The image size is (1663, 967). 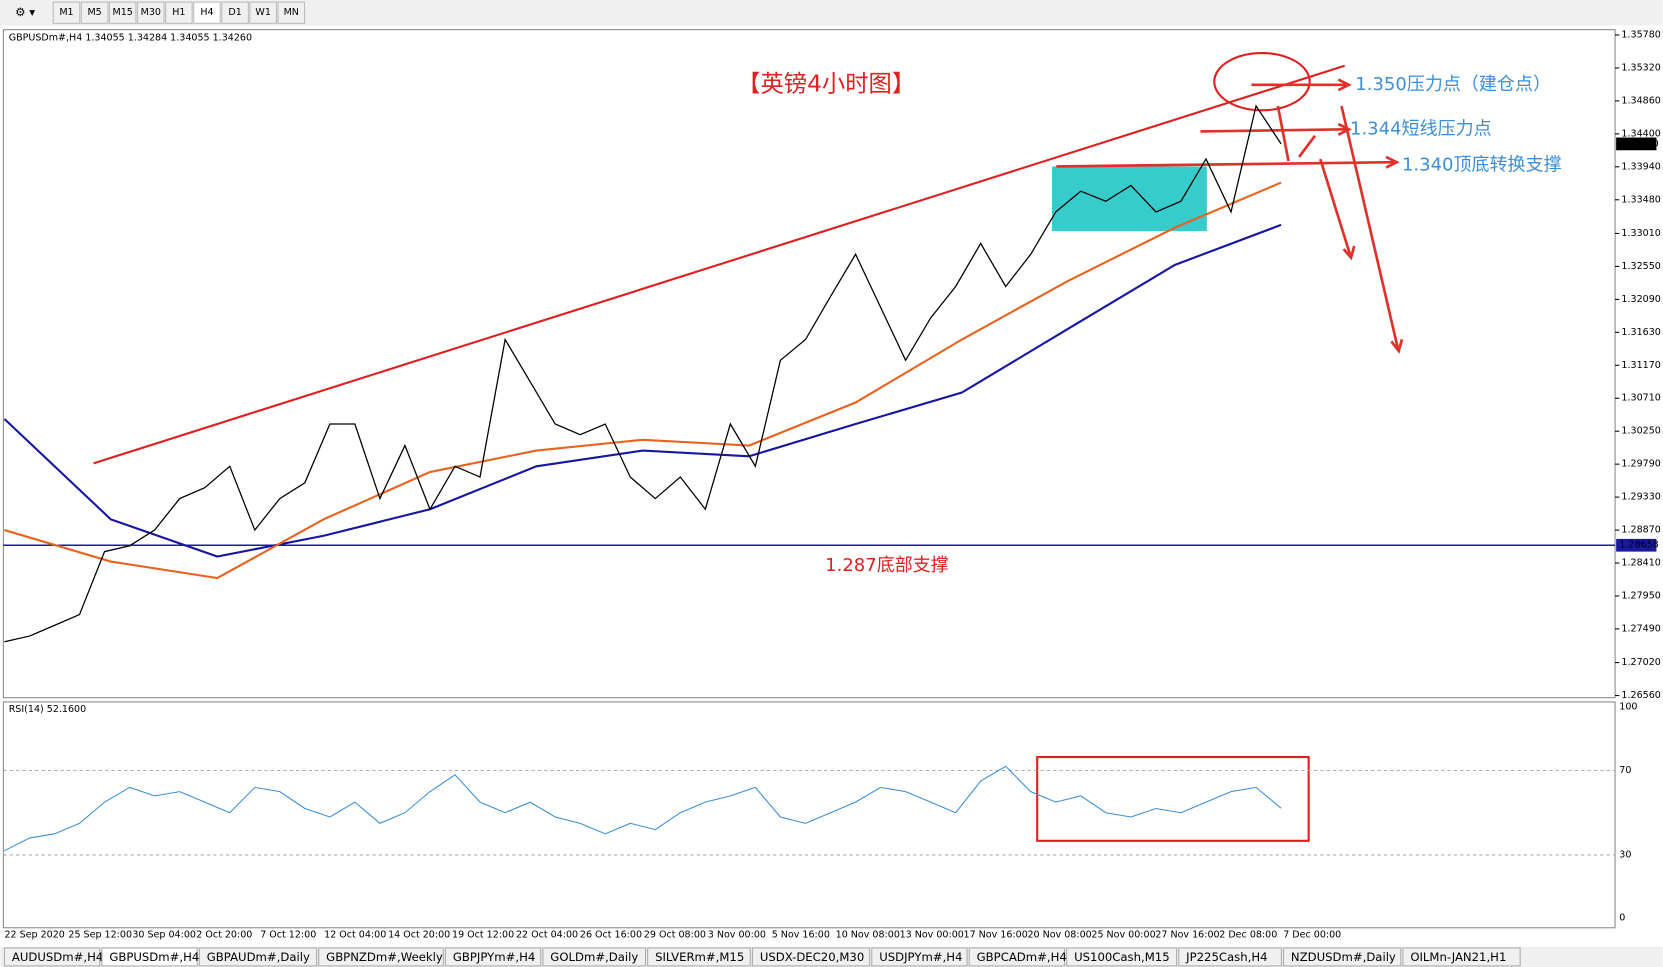 What do you see at coordinates (384, 957) in the screenshot?
I see `tab-label: GBPNZDm#,Weekly` at bounding box center [384, 957].